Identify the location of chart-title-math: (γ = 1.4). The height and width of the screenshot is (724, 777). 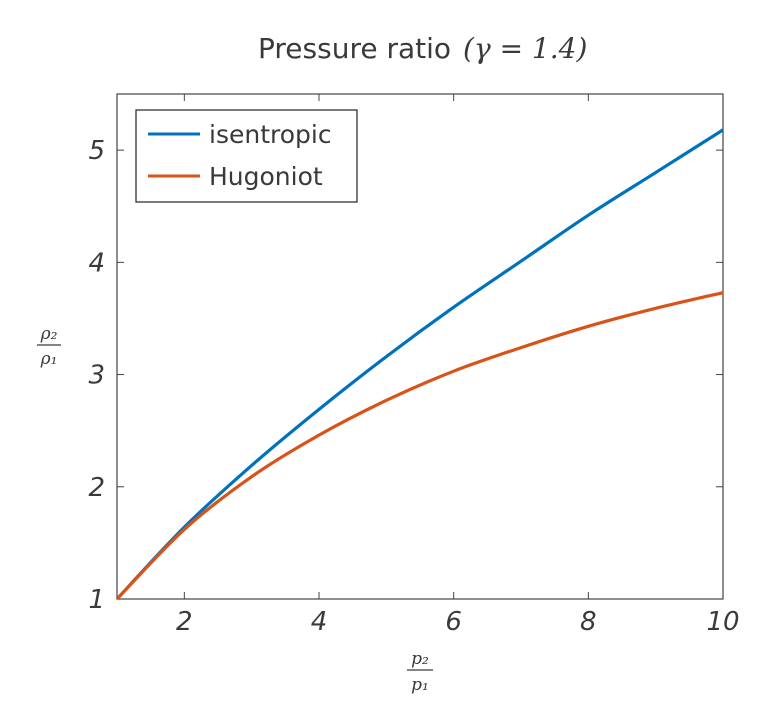
(525, 48).